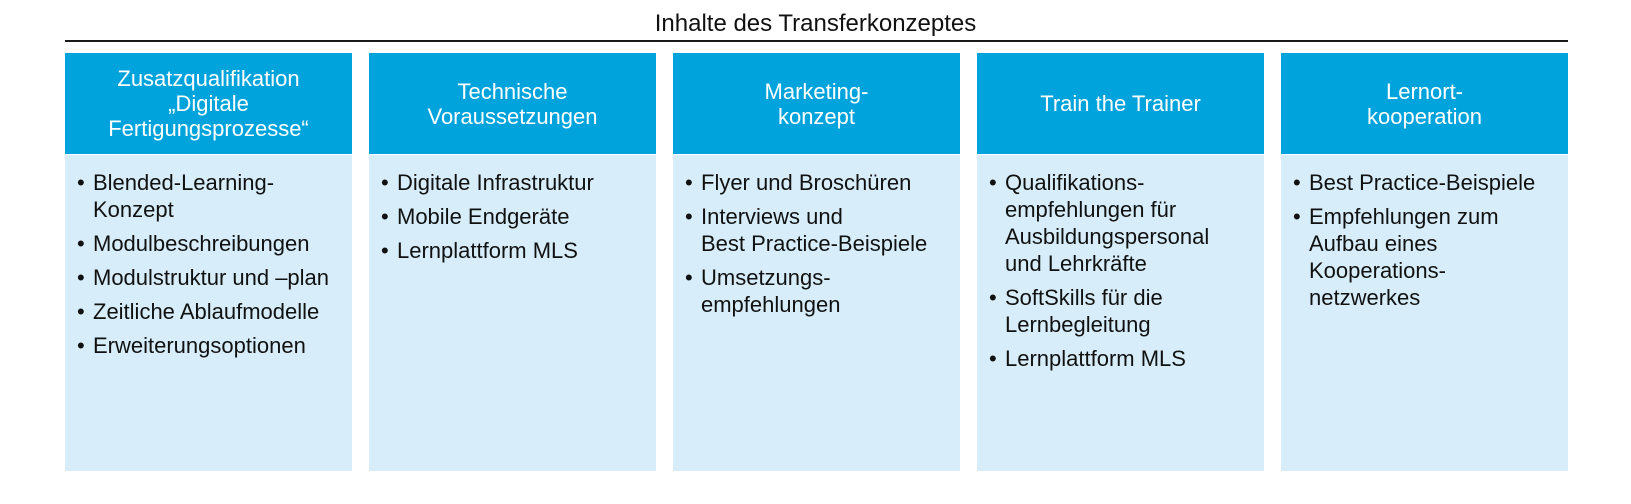 Image resolution: width=1631 pixels, height=504 pixels. What do you see at coordinates (818, 182) in the screenshot?
I see `bullet-item: Flyer und Broschüren` at bounding box center [818, 182].